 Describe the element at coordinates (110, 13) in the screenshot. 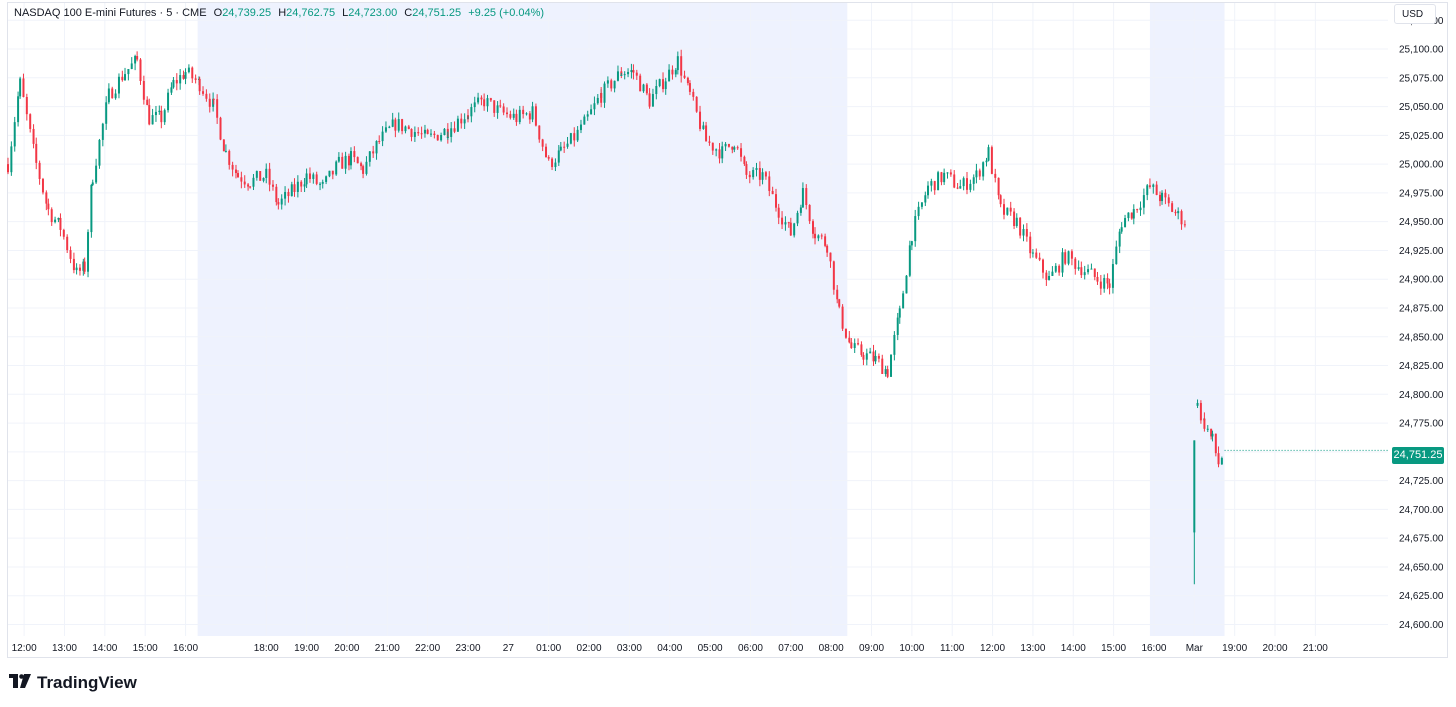

I see `symbol-title: NASDAQ 100 E-mini Futures · 5 · CME` at that location.